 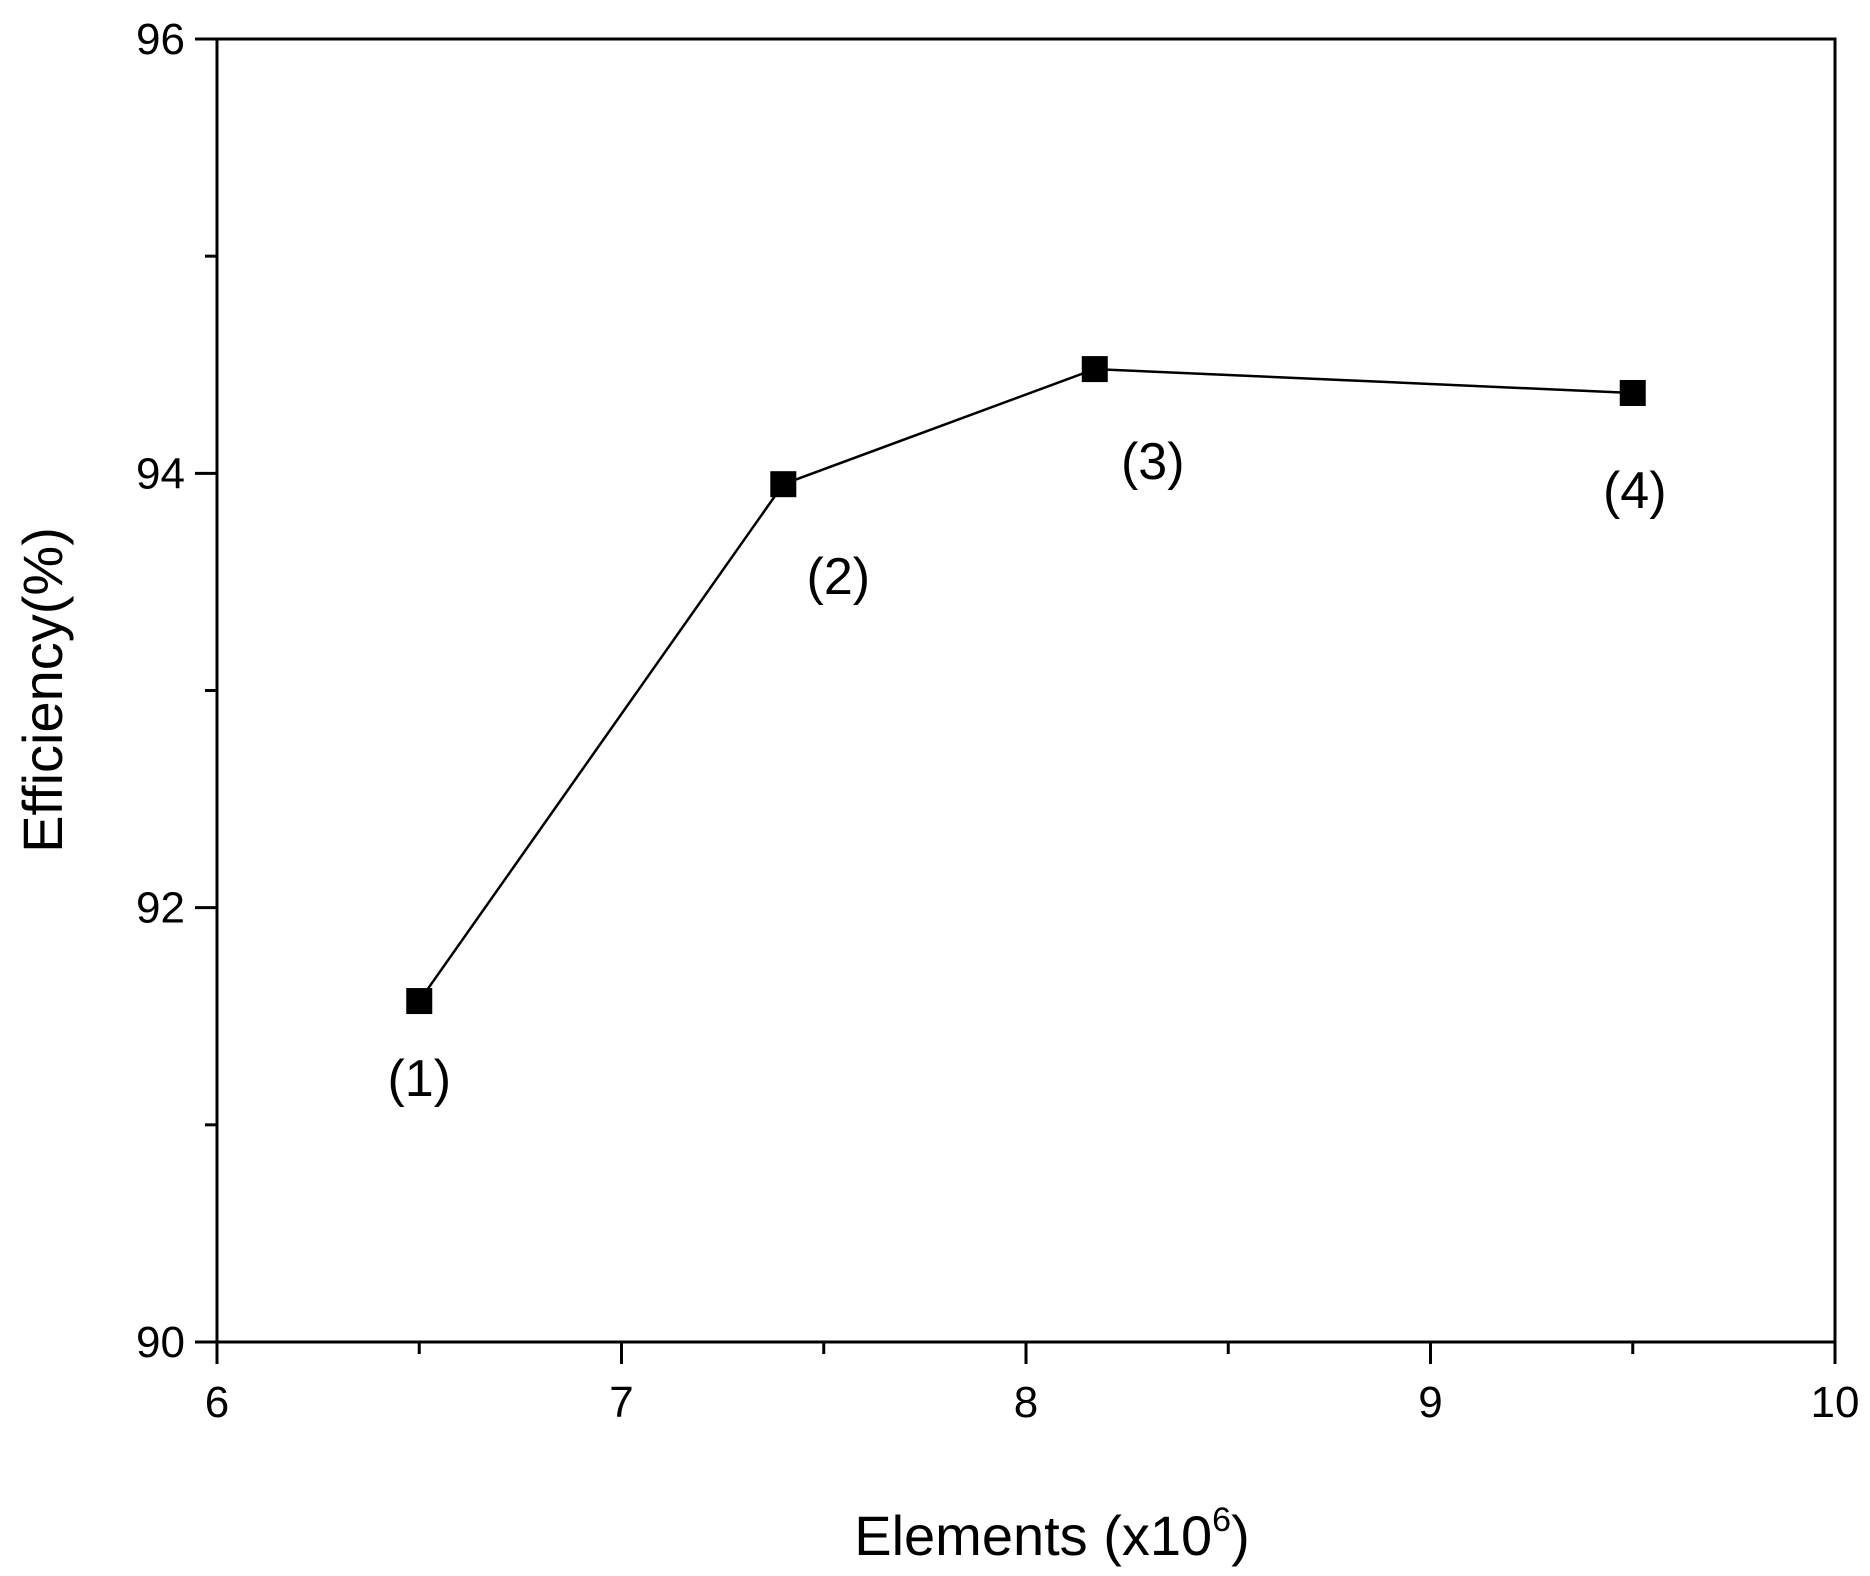 What do you see at coordinates (621, 1402) in the screenshot?
I see `x-tick-label: 7` at bounding box center [621, 1402].